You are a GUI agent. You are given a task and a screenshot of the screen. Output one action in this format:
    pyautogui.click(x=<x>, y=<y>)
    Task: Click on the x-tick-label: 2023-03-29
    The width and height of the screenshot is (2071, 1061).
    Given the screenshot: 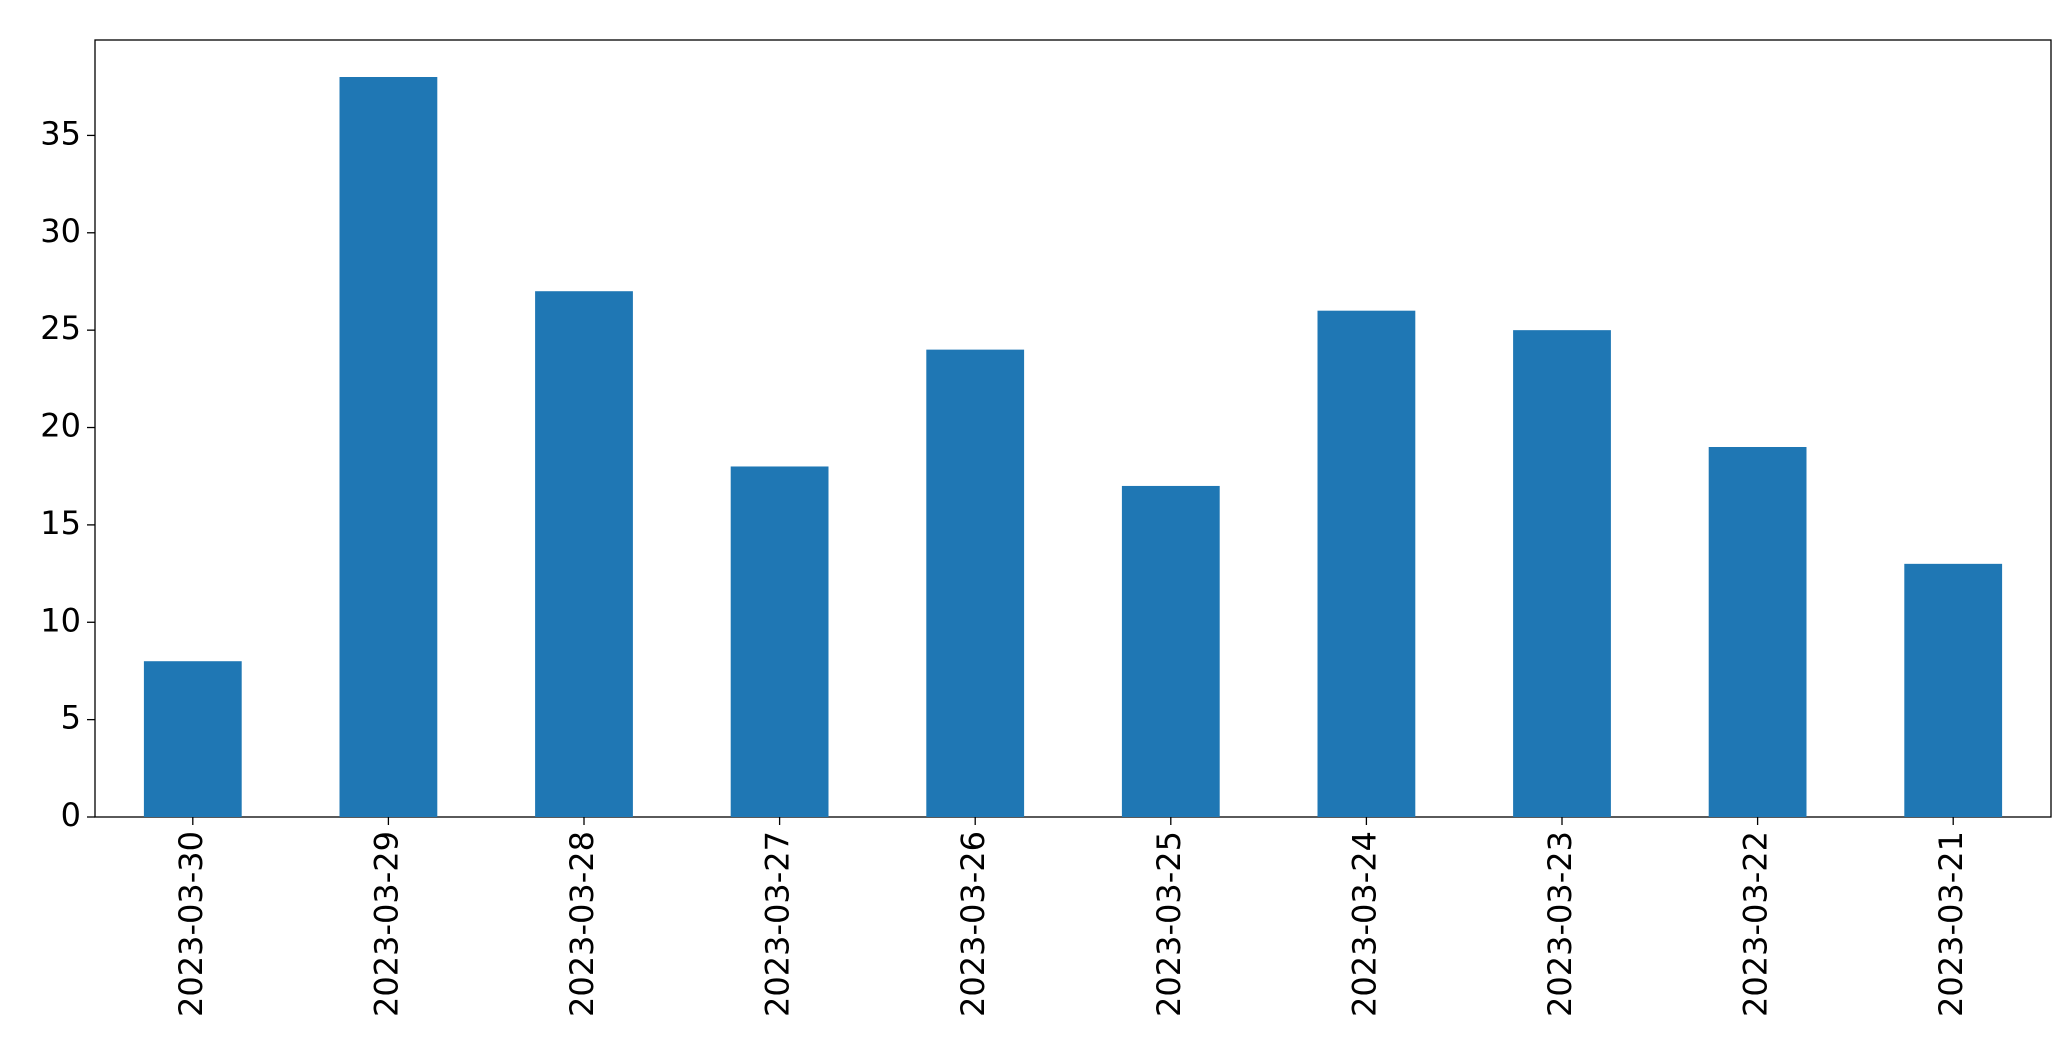 What is the action you would take?
    pyautogui.click(x=386, y=924)
    